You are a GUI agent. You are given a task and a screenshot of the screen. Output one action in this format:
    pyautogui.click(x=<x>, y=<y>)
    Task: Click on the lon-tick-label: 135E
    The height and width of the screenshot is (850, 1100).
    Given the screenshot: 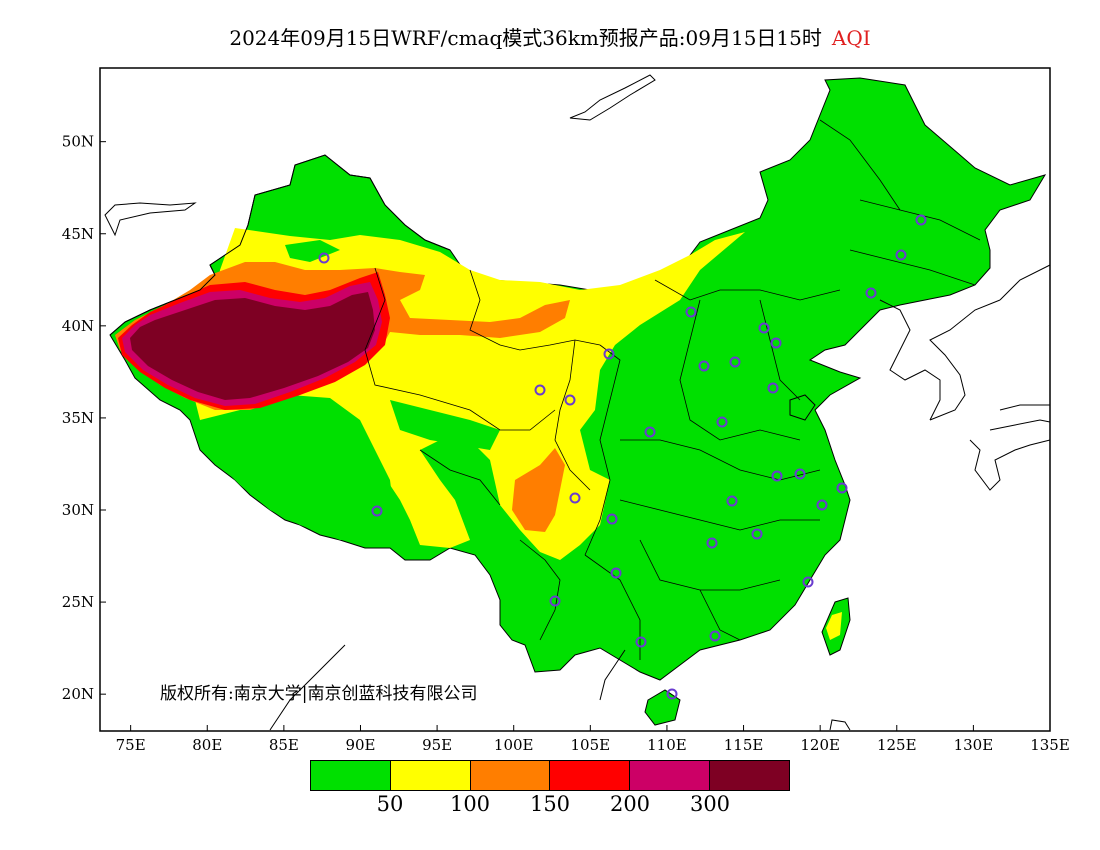 What is the action you would take?
    pyautogui.click(x=1050, y=745)
    